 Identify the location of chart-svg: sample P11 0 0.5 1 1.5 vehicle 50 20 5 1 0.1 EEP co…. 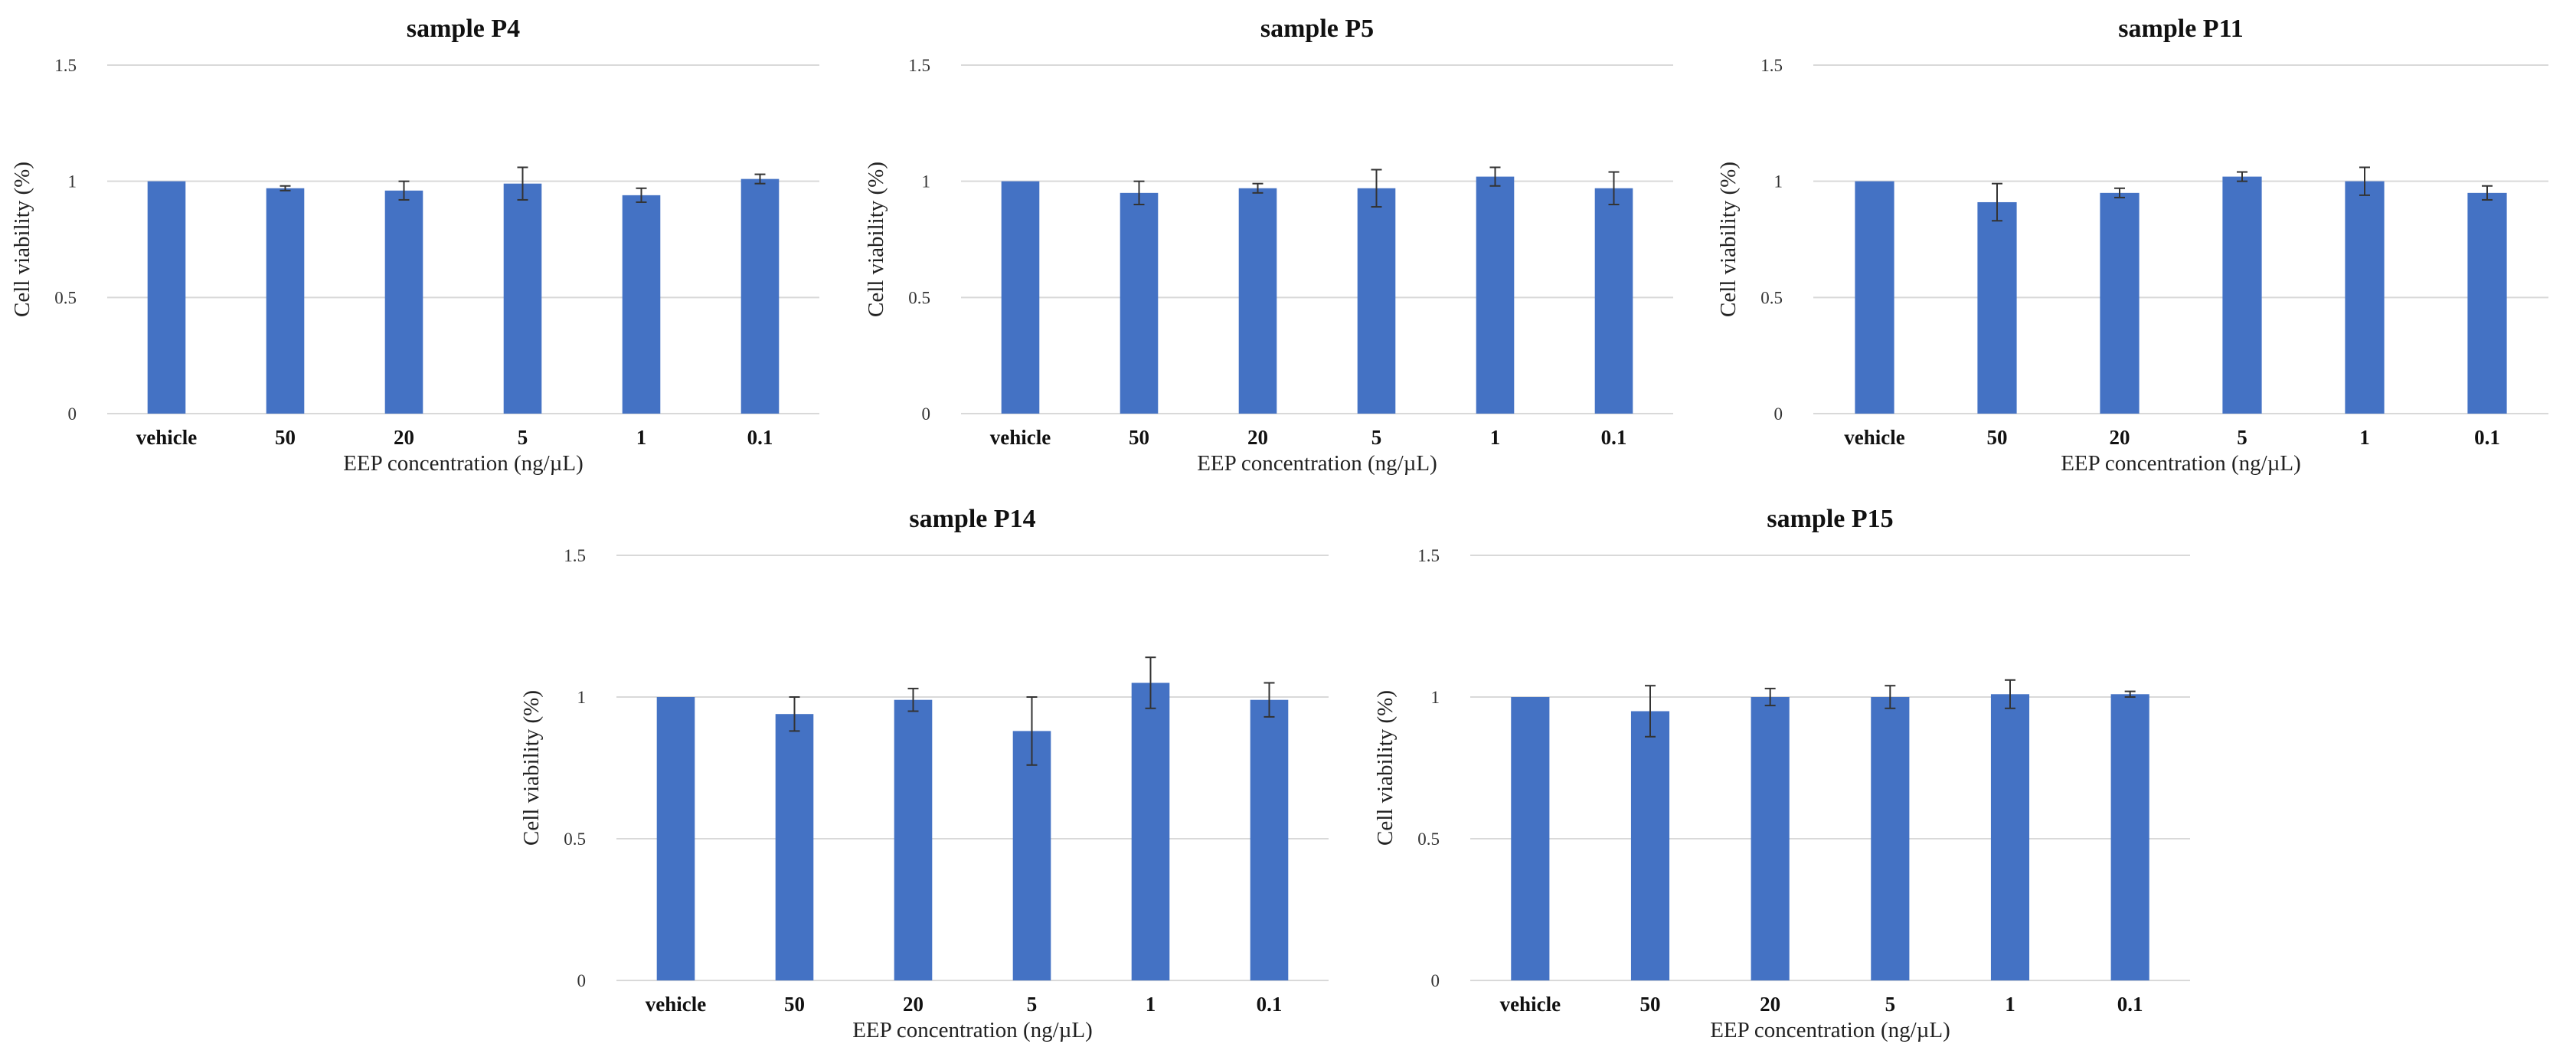
(2132, 246).